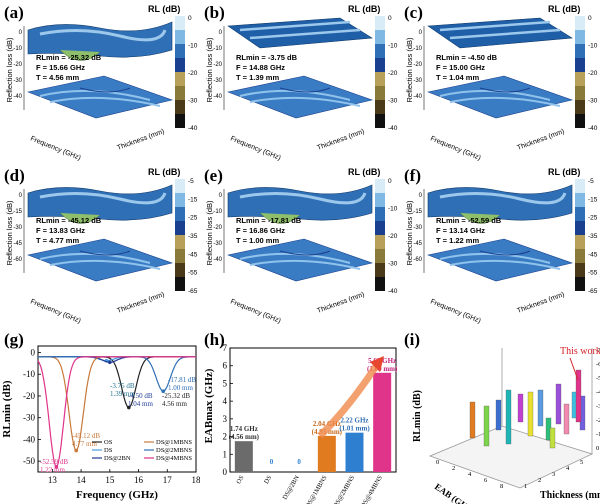 This screenshot has height=504, width=600. Describe the element at coordinates (470, 474) in the screenshot. I see `i-x-tick: 4` at that location.